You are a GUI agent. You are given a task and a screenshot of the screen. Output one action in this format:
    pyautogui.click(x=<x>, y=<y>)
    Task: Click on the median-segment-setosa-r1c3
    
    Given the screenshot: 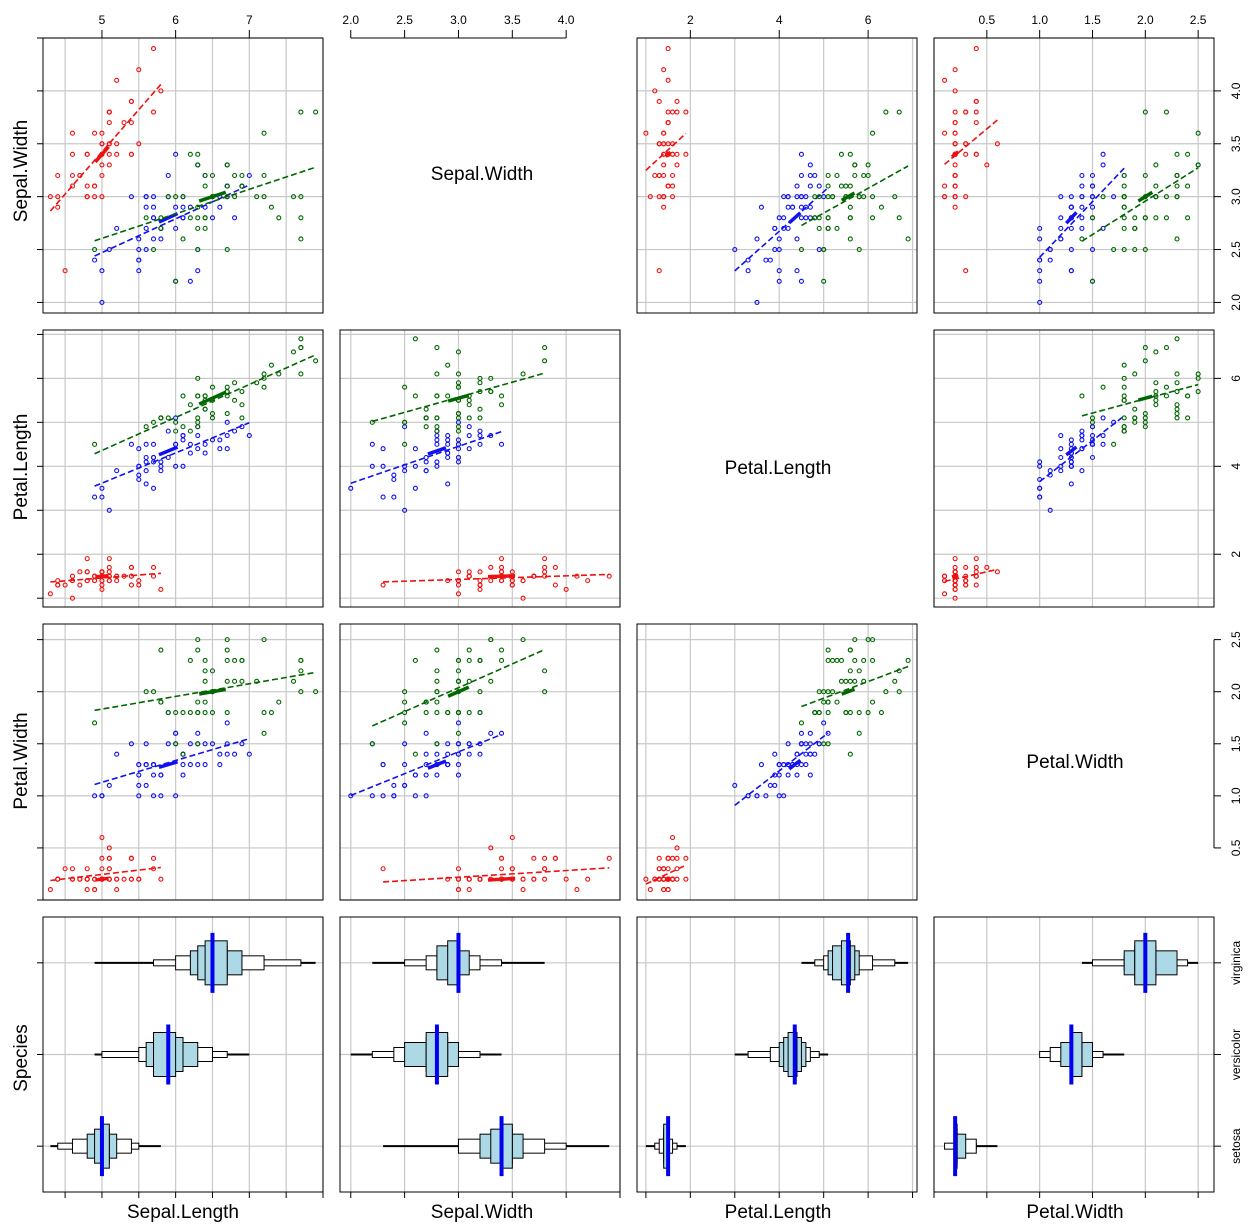 What is the action you would take?
    pyautogui.click(x=955, y=576)
    